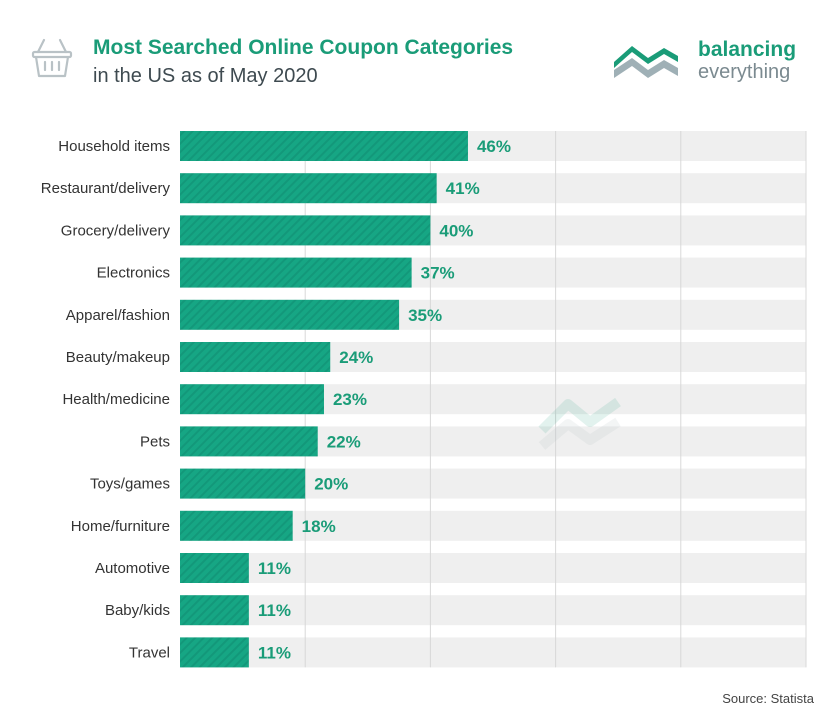  Describe the element at coordinates (205, 76) in the screenshot. I see `chart-subtitle: in the US as of May 2020` at that location.